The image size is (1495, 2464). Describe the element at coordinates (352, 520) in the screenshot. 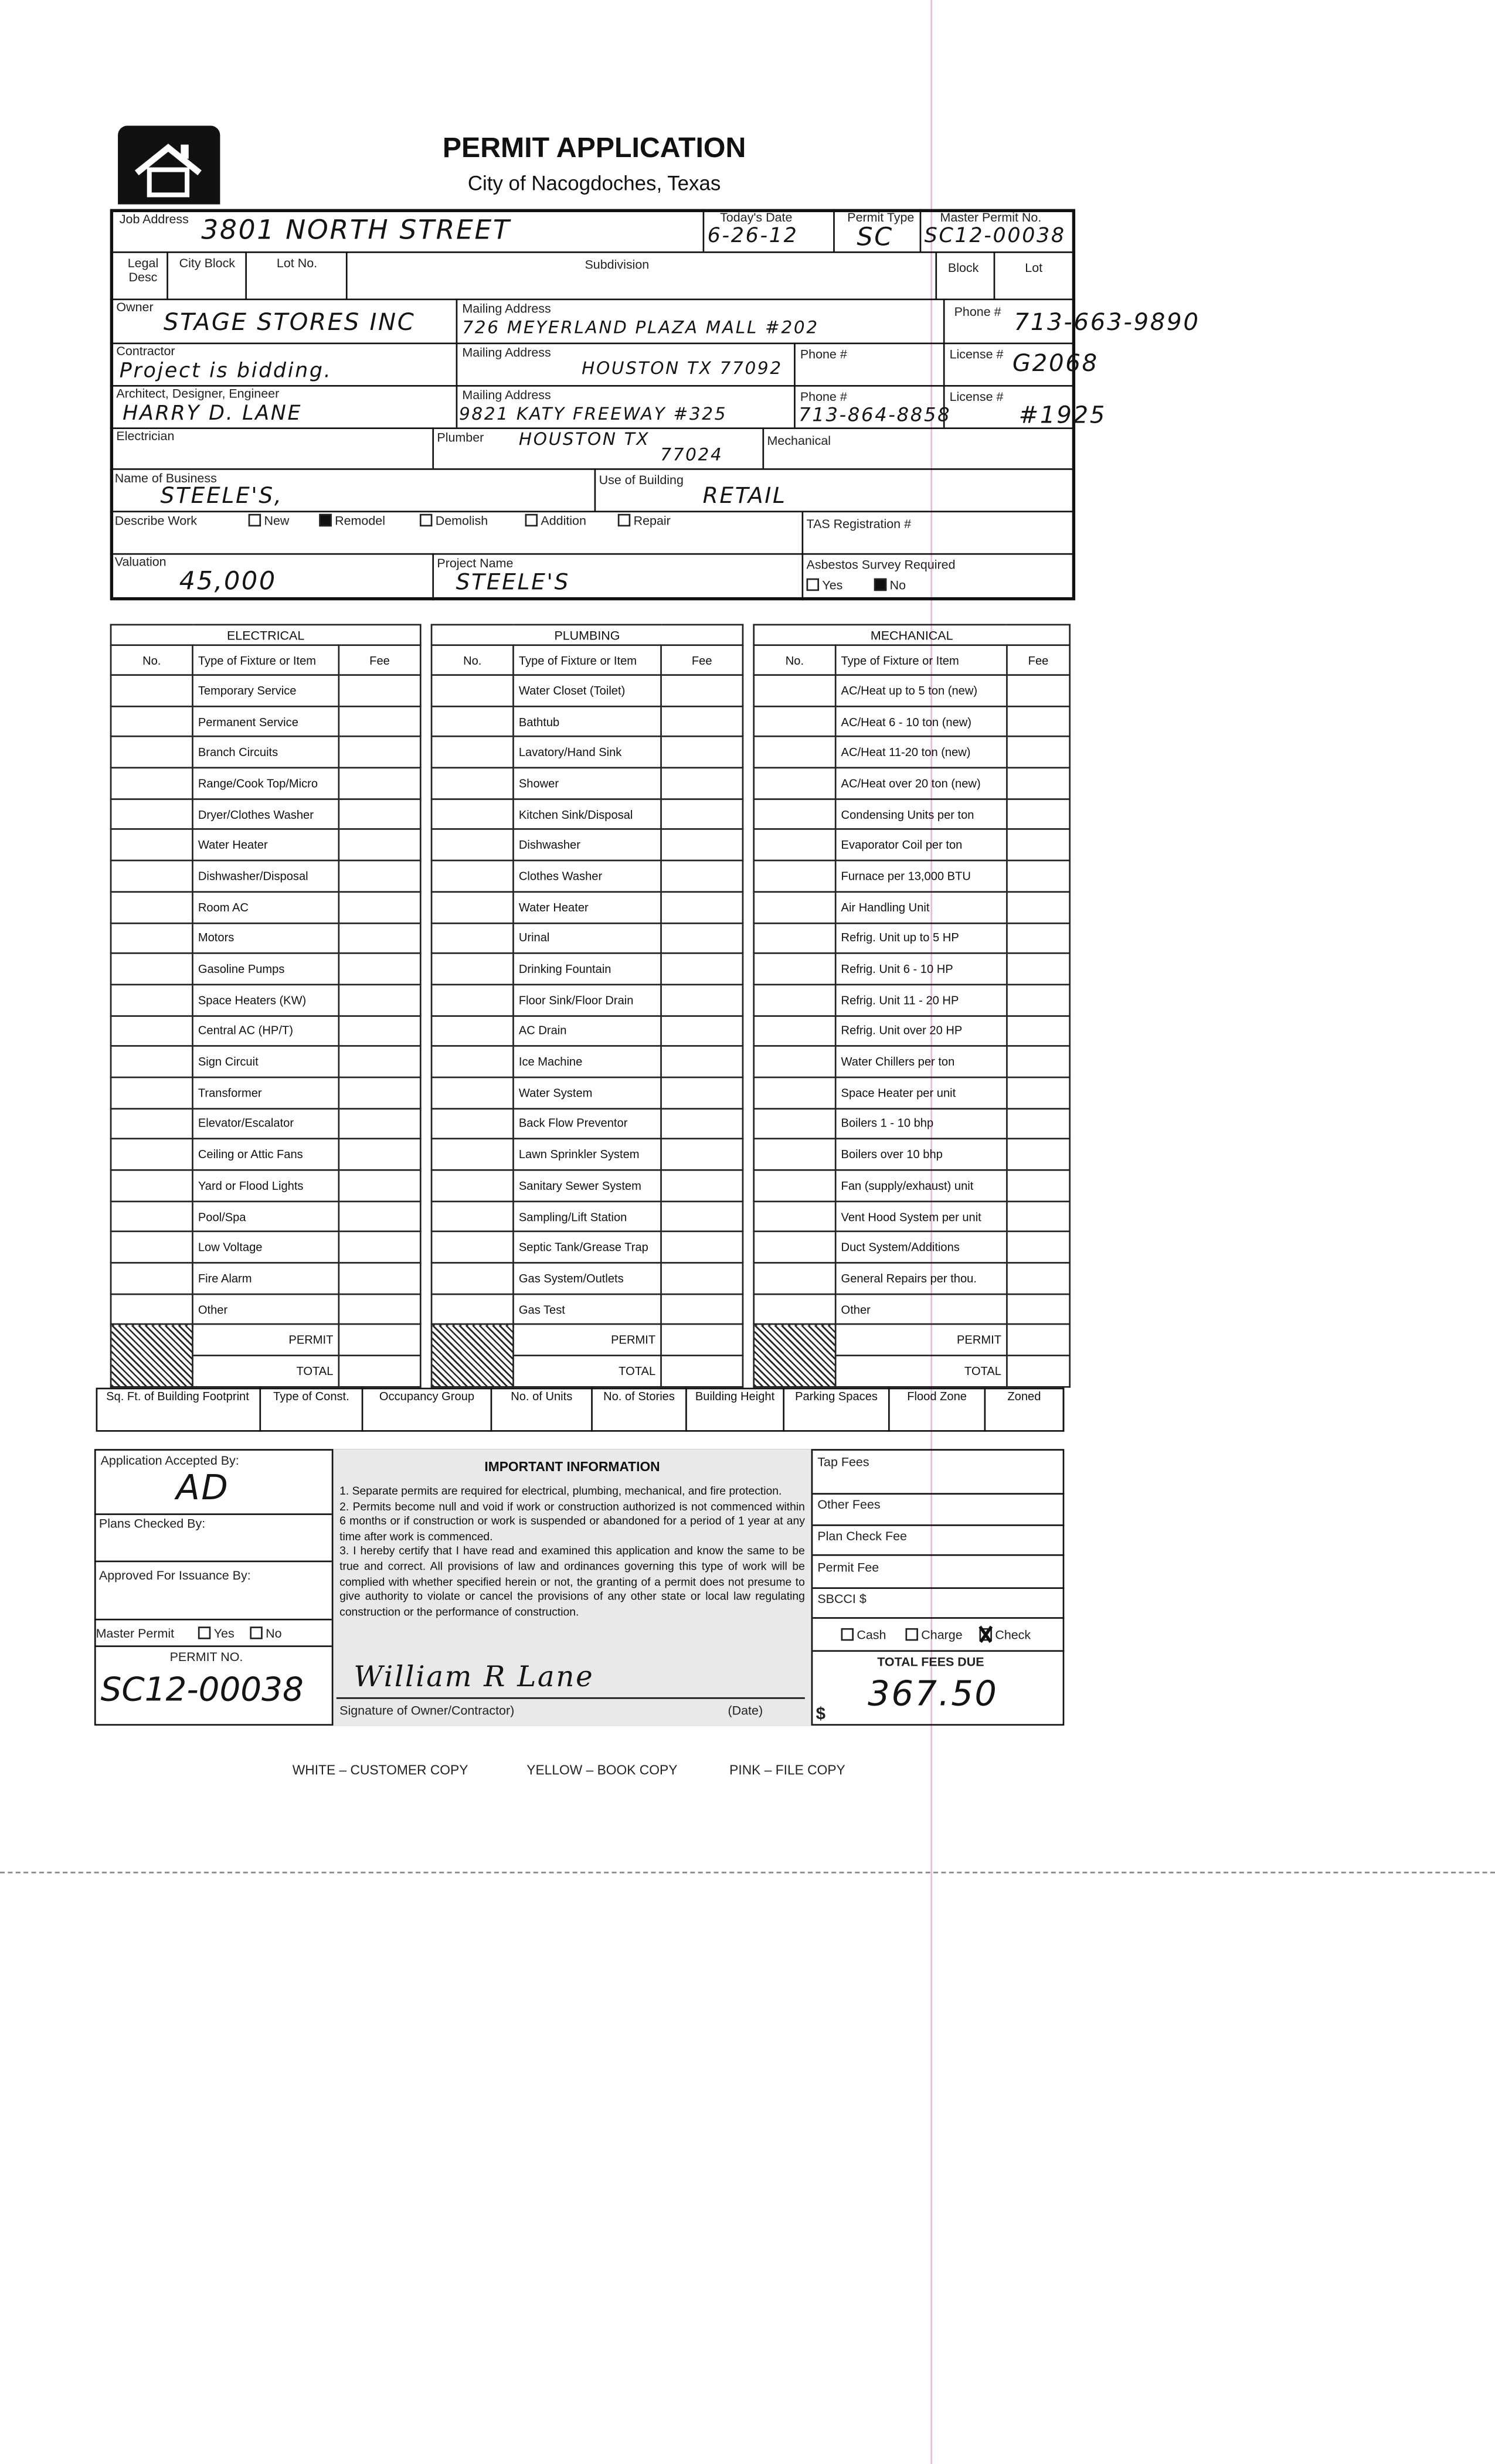

I see `describe-remodel-checkbox: Remodel` at that location.